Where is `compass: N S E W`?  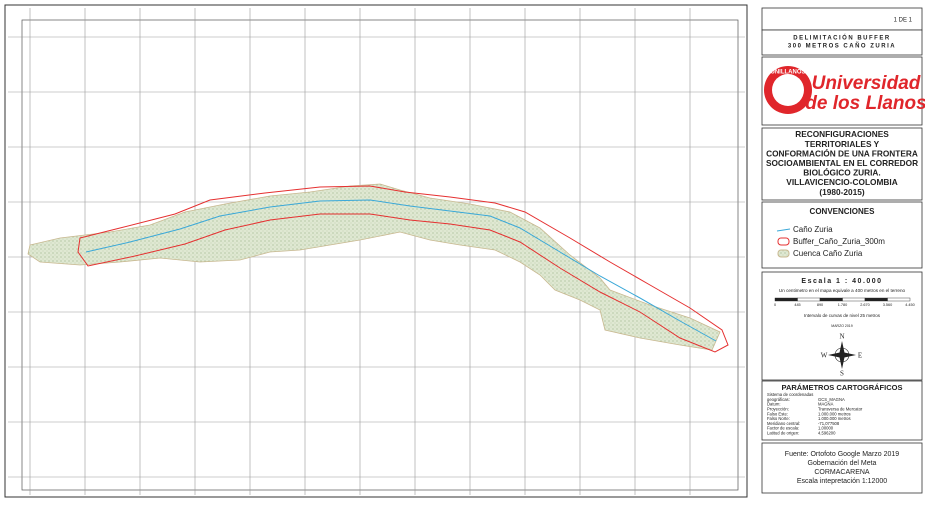
compass: N S E W is located at coordinates (841, 355).